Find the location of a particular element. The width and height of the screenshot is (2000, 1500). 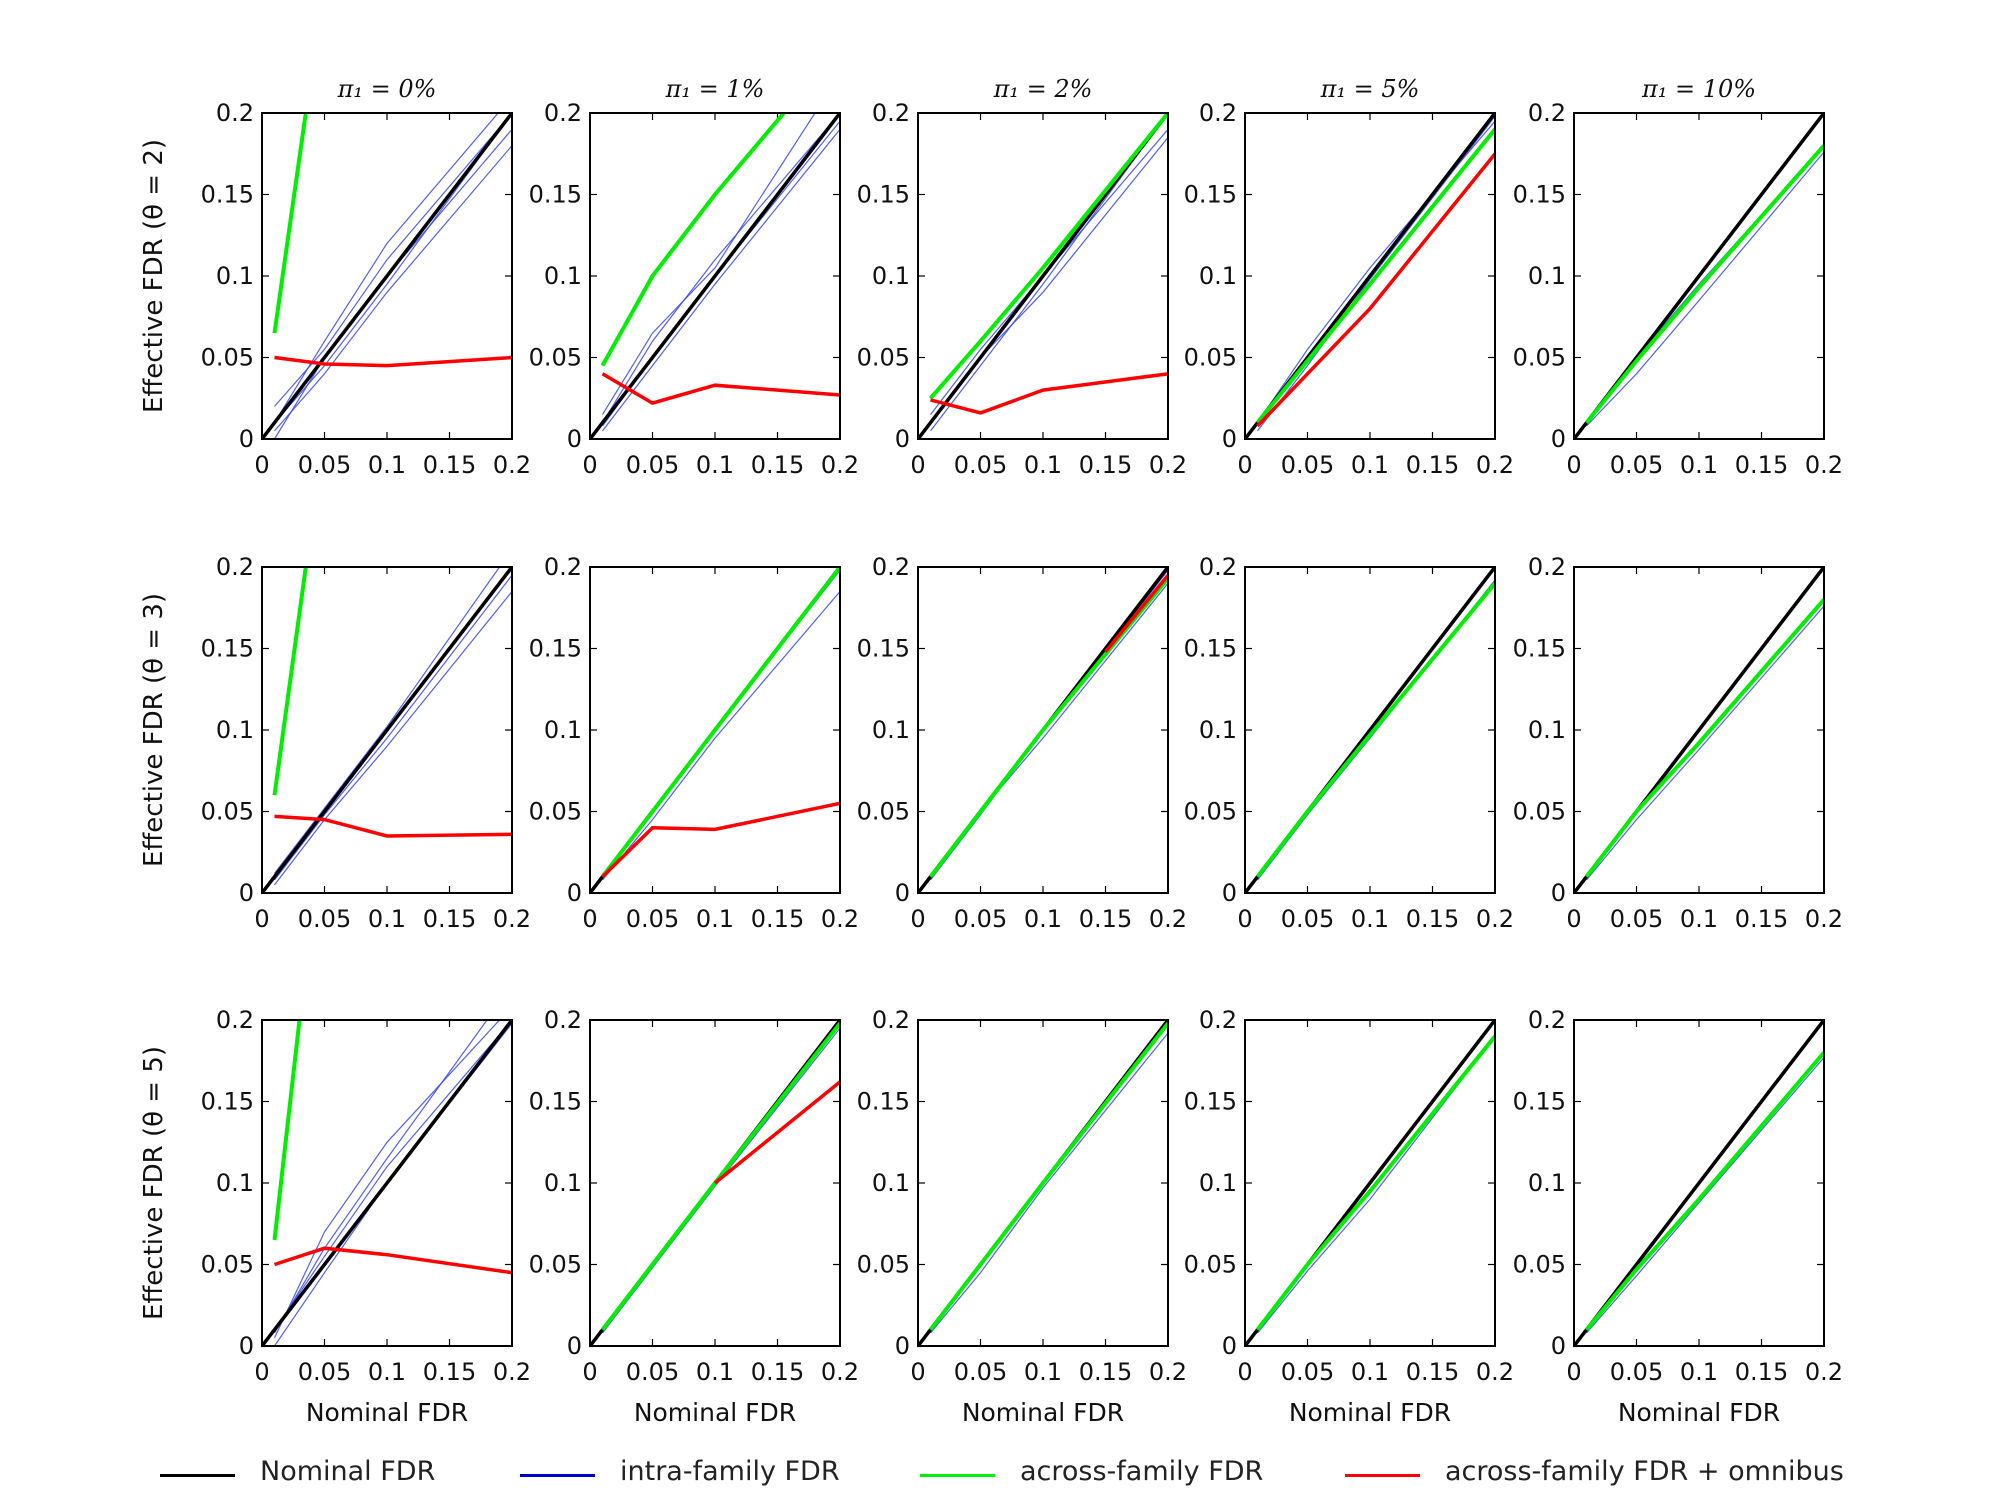

legend-swatch-nominal is located at coordinates (197, 1475).